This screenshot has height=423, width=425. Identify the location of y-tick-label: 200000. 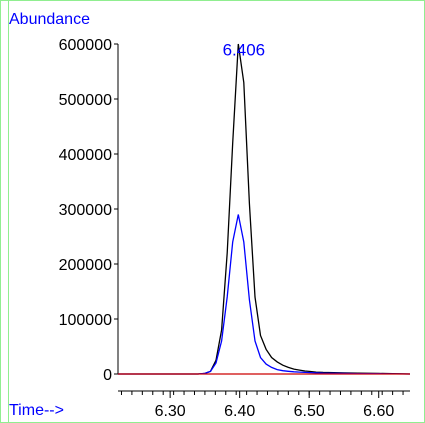
(85, 265).